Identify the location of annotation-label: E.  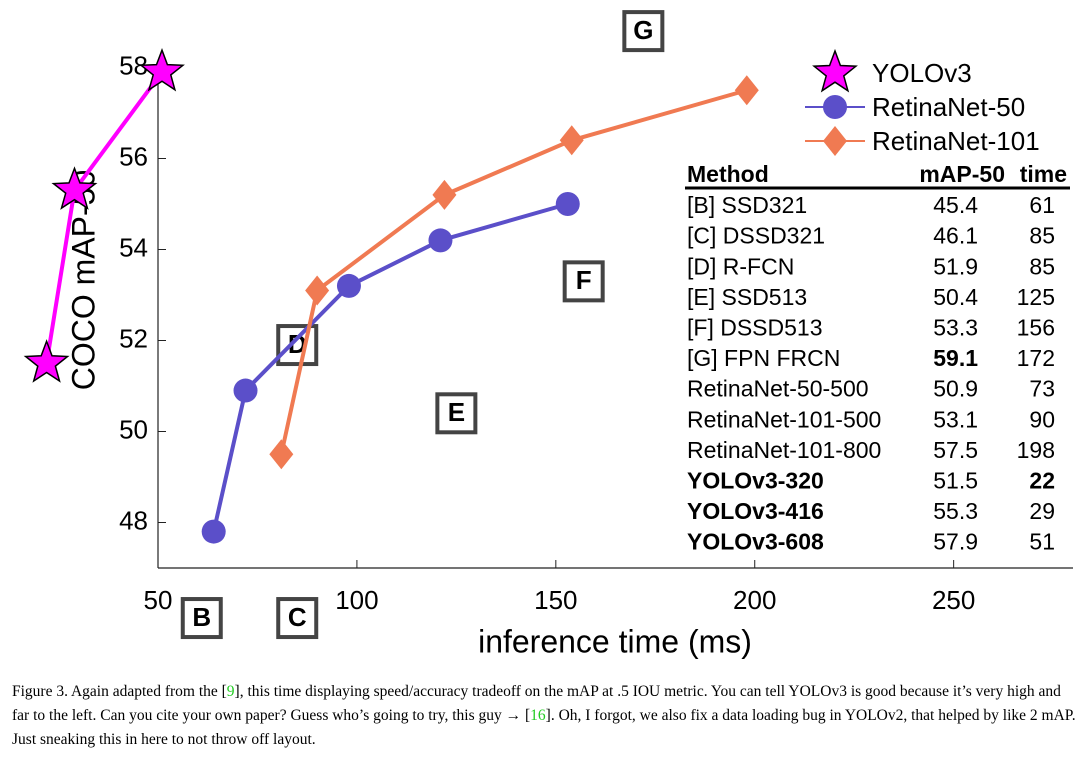
(456, 412).